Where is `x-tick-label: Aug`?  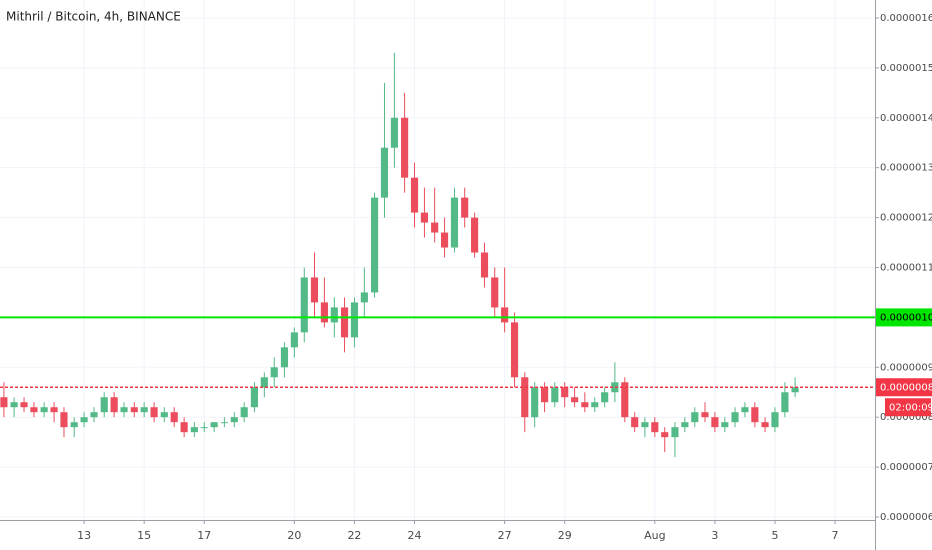
x-tick-label: Aug is located at coordinates (654, 535).